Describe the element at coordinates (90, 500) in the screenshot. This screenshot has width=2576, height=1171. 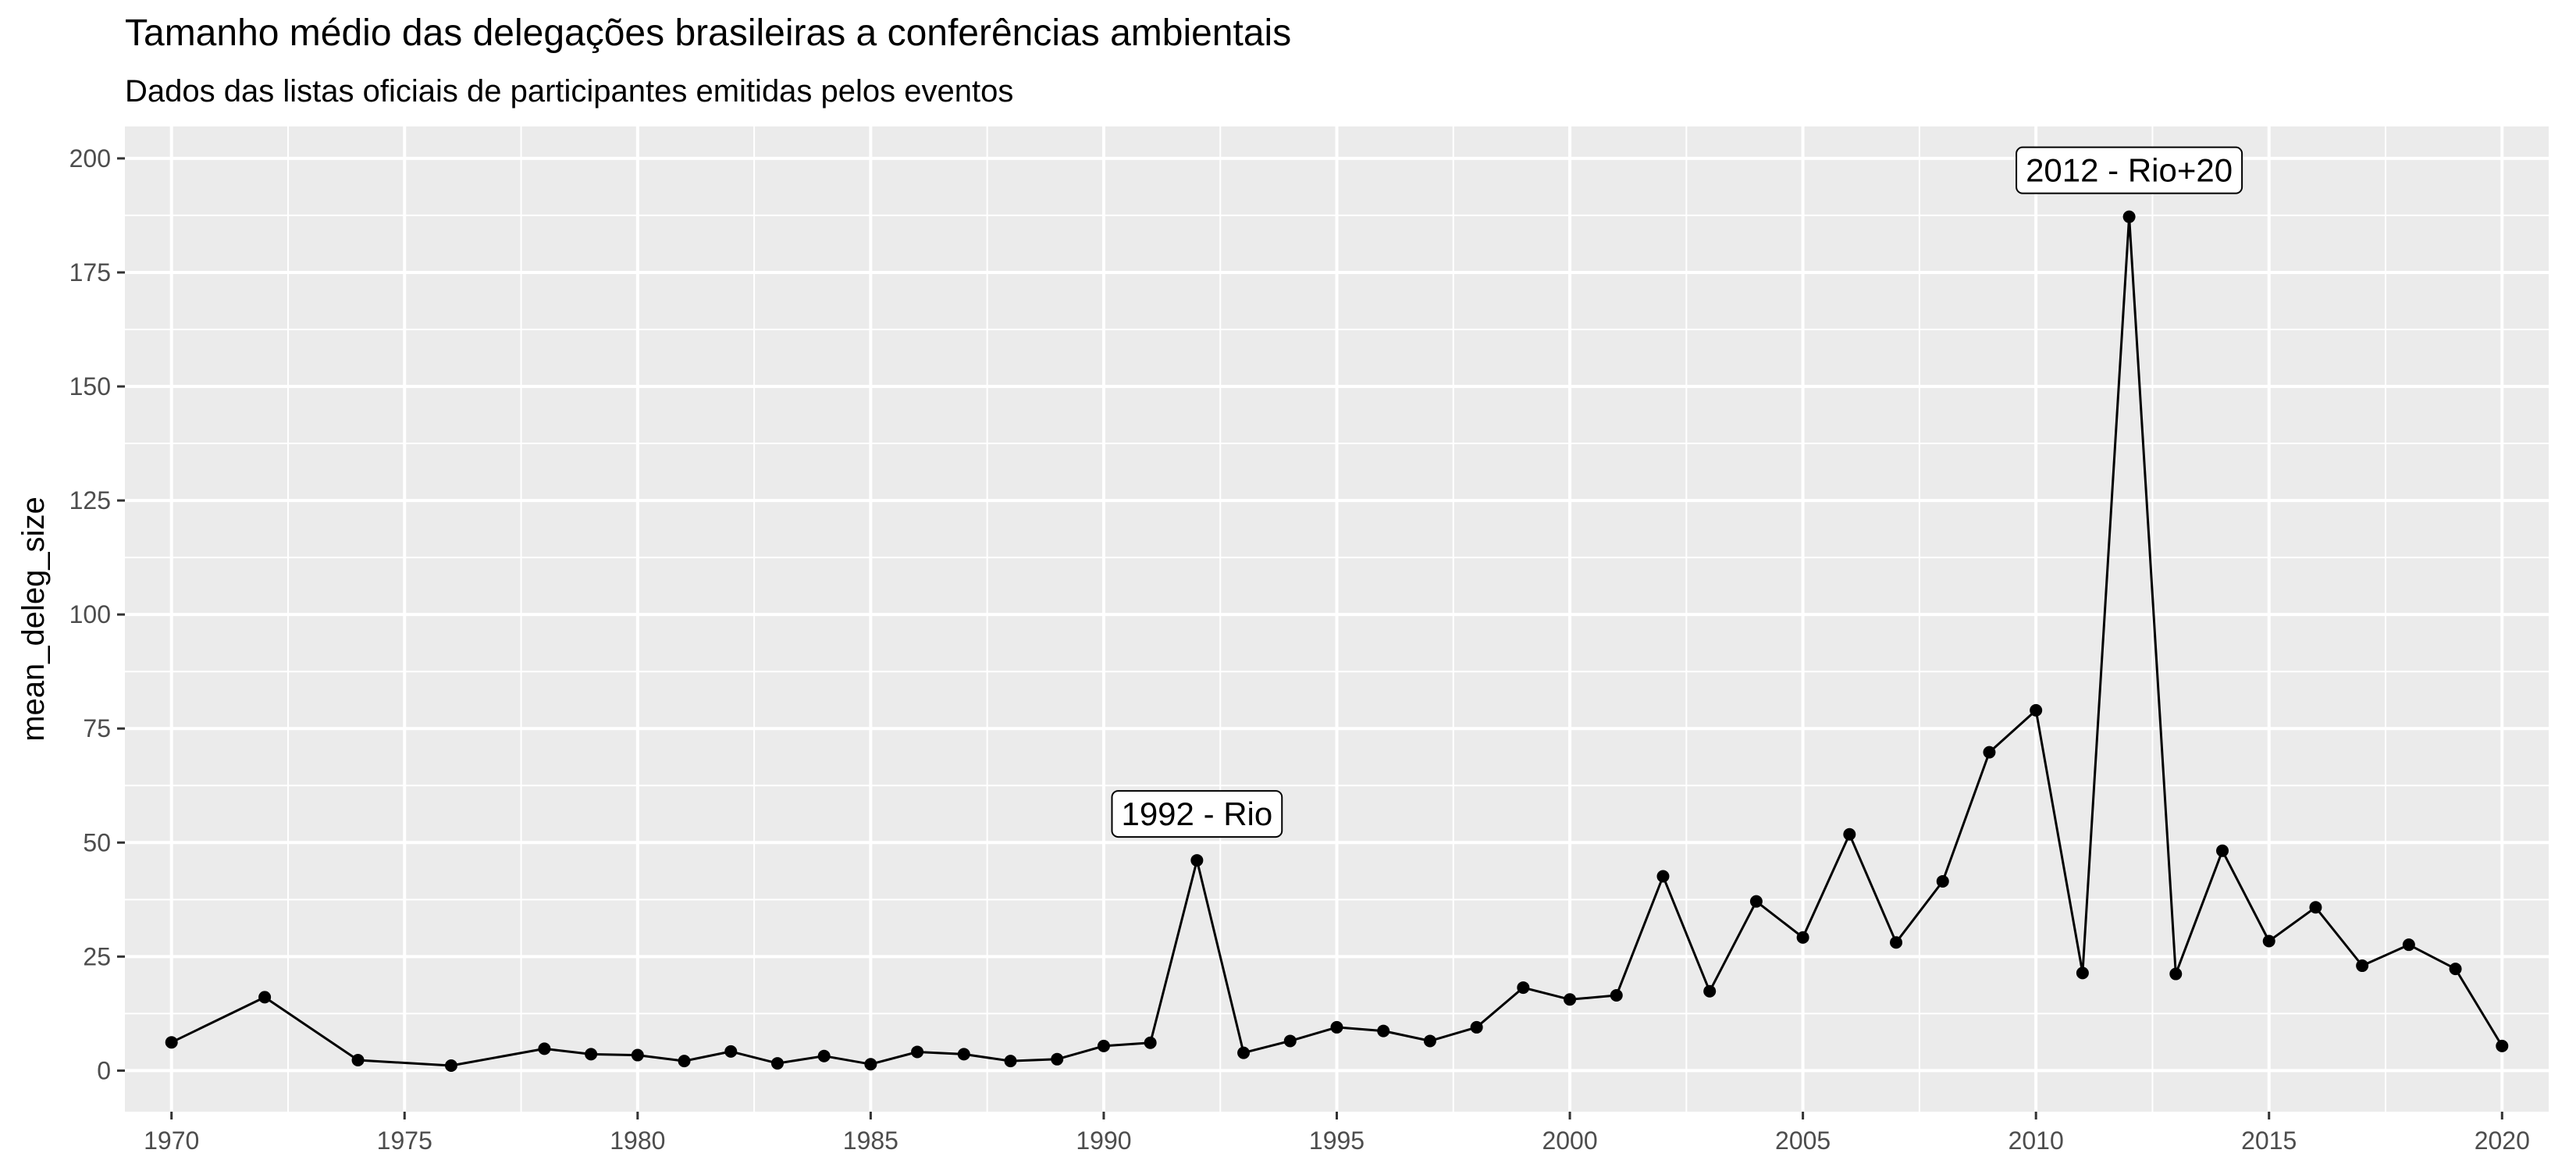
I see `y-tick-label: 125` at that location.